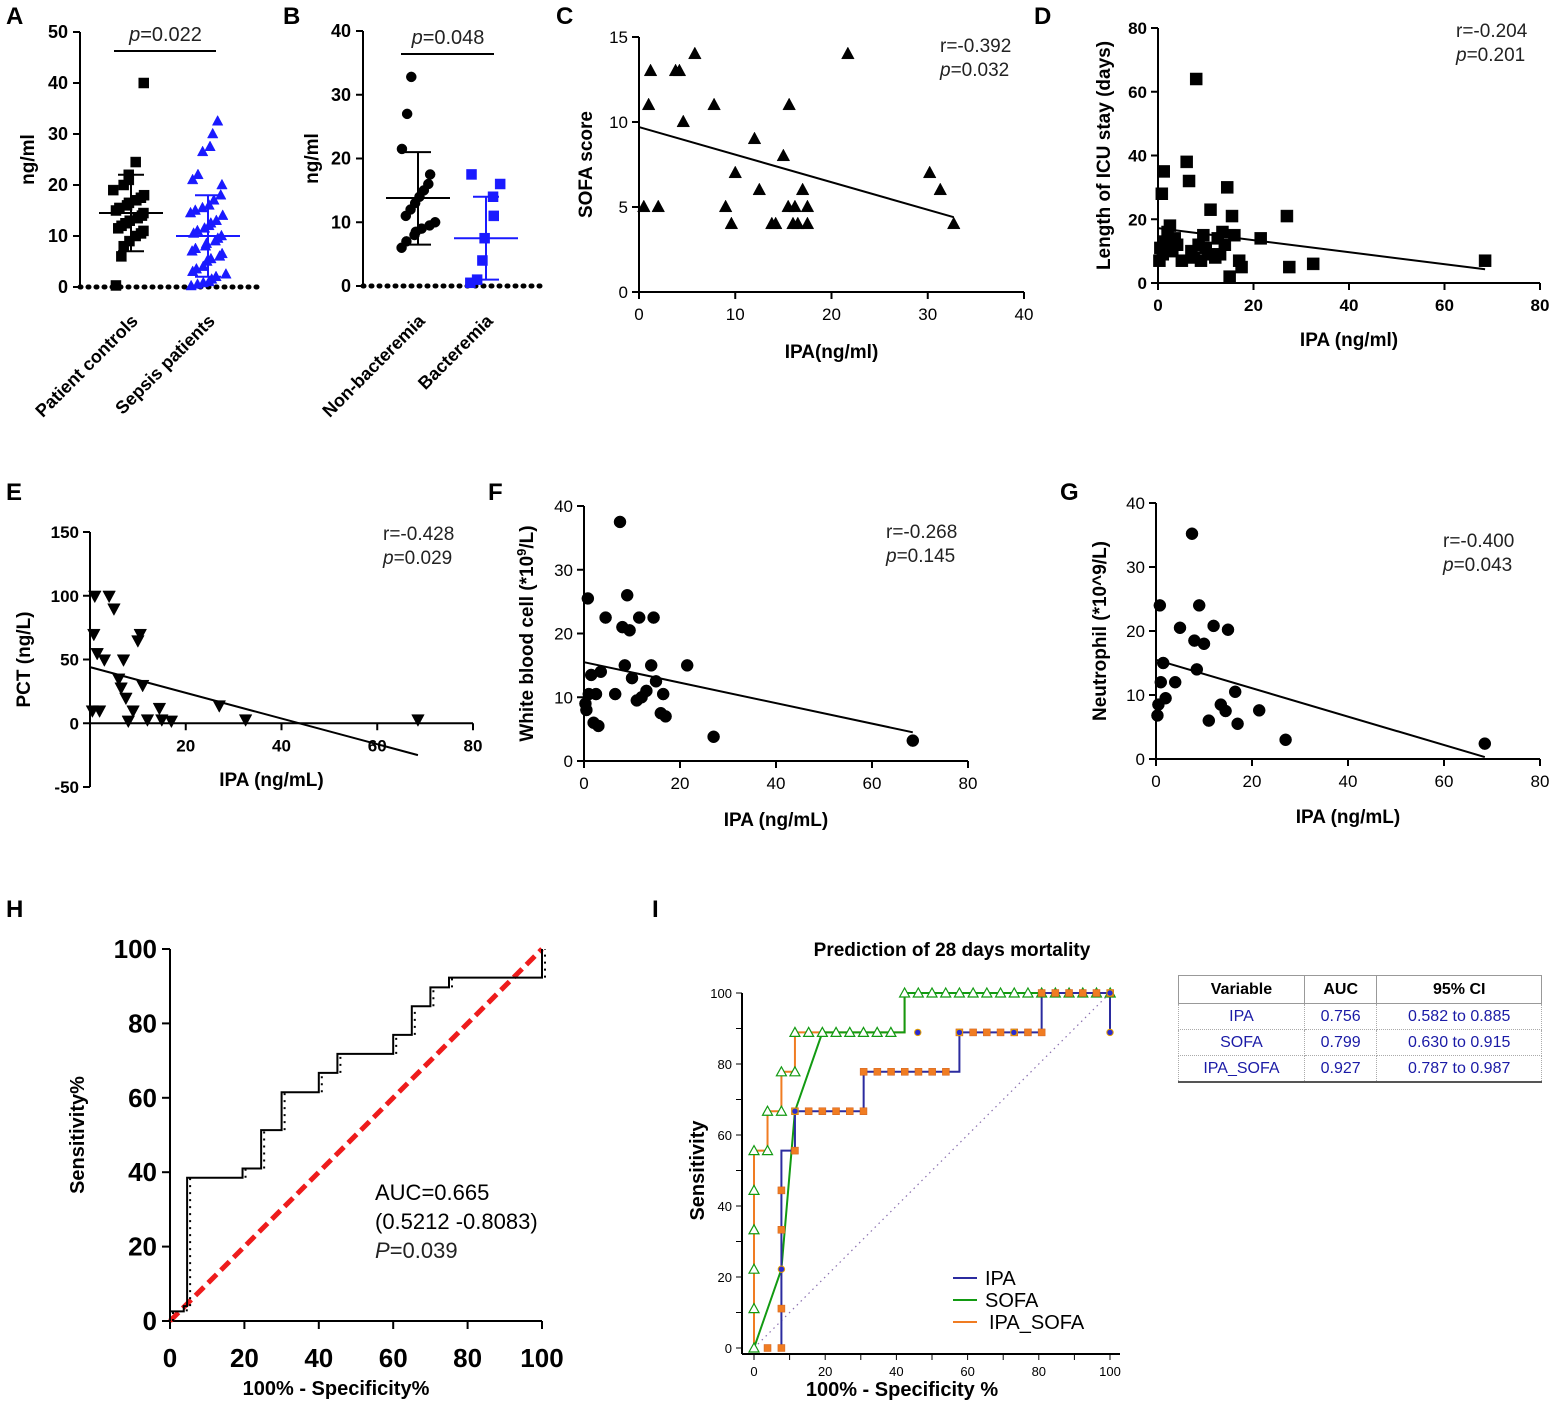 This screenshot has height=1402, width=1553. I want to click on r-value-annotation: r=-0.268, so click(921, 532).